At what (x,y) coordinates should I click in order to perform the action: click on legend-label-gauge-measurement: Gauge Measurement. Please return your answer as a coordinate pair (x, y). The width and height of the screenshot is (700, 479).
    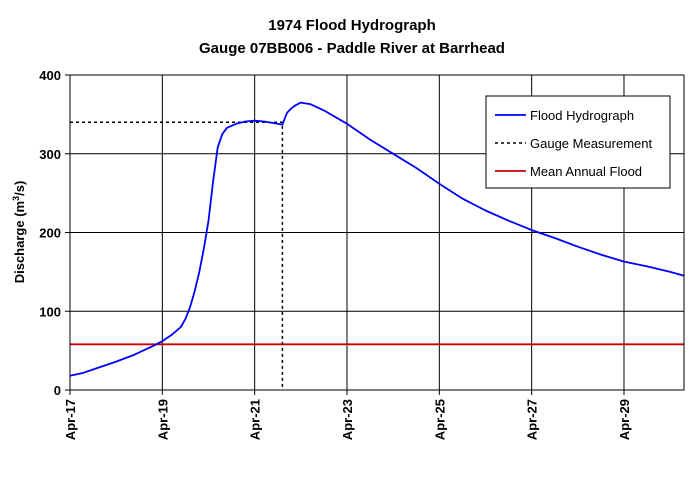
    Looking at the image, I should click on (591, 143).